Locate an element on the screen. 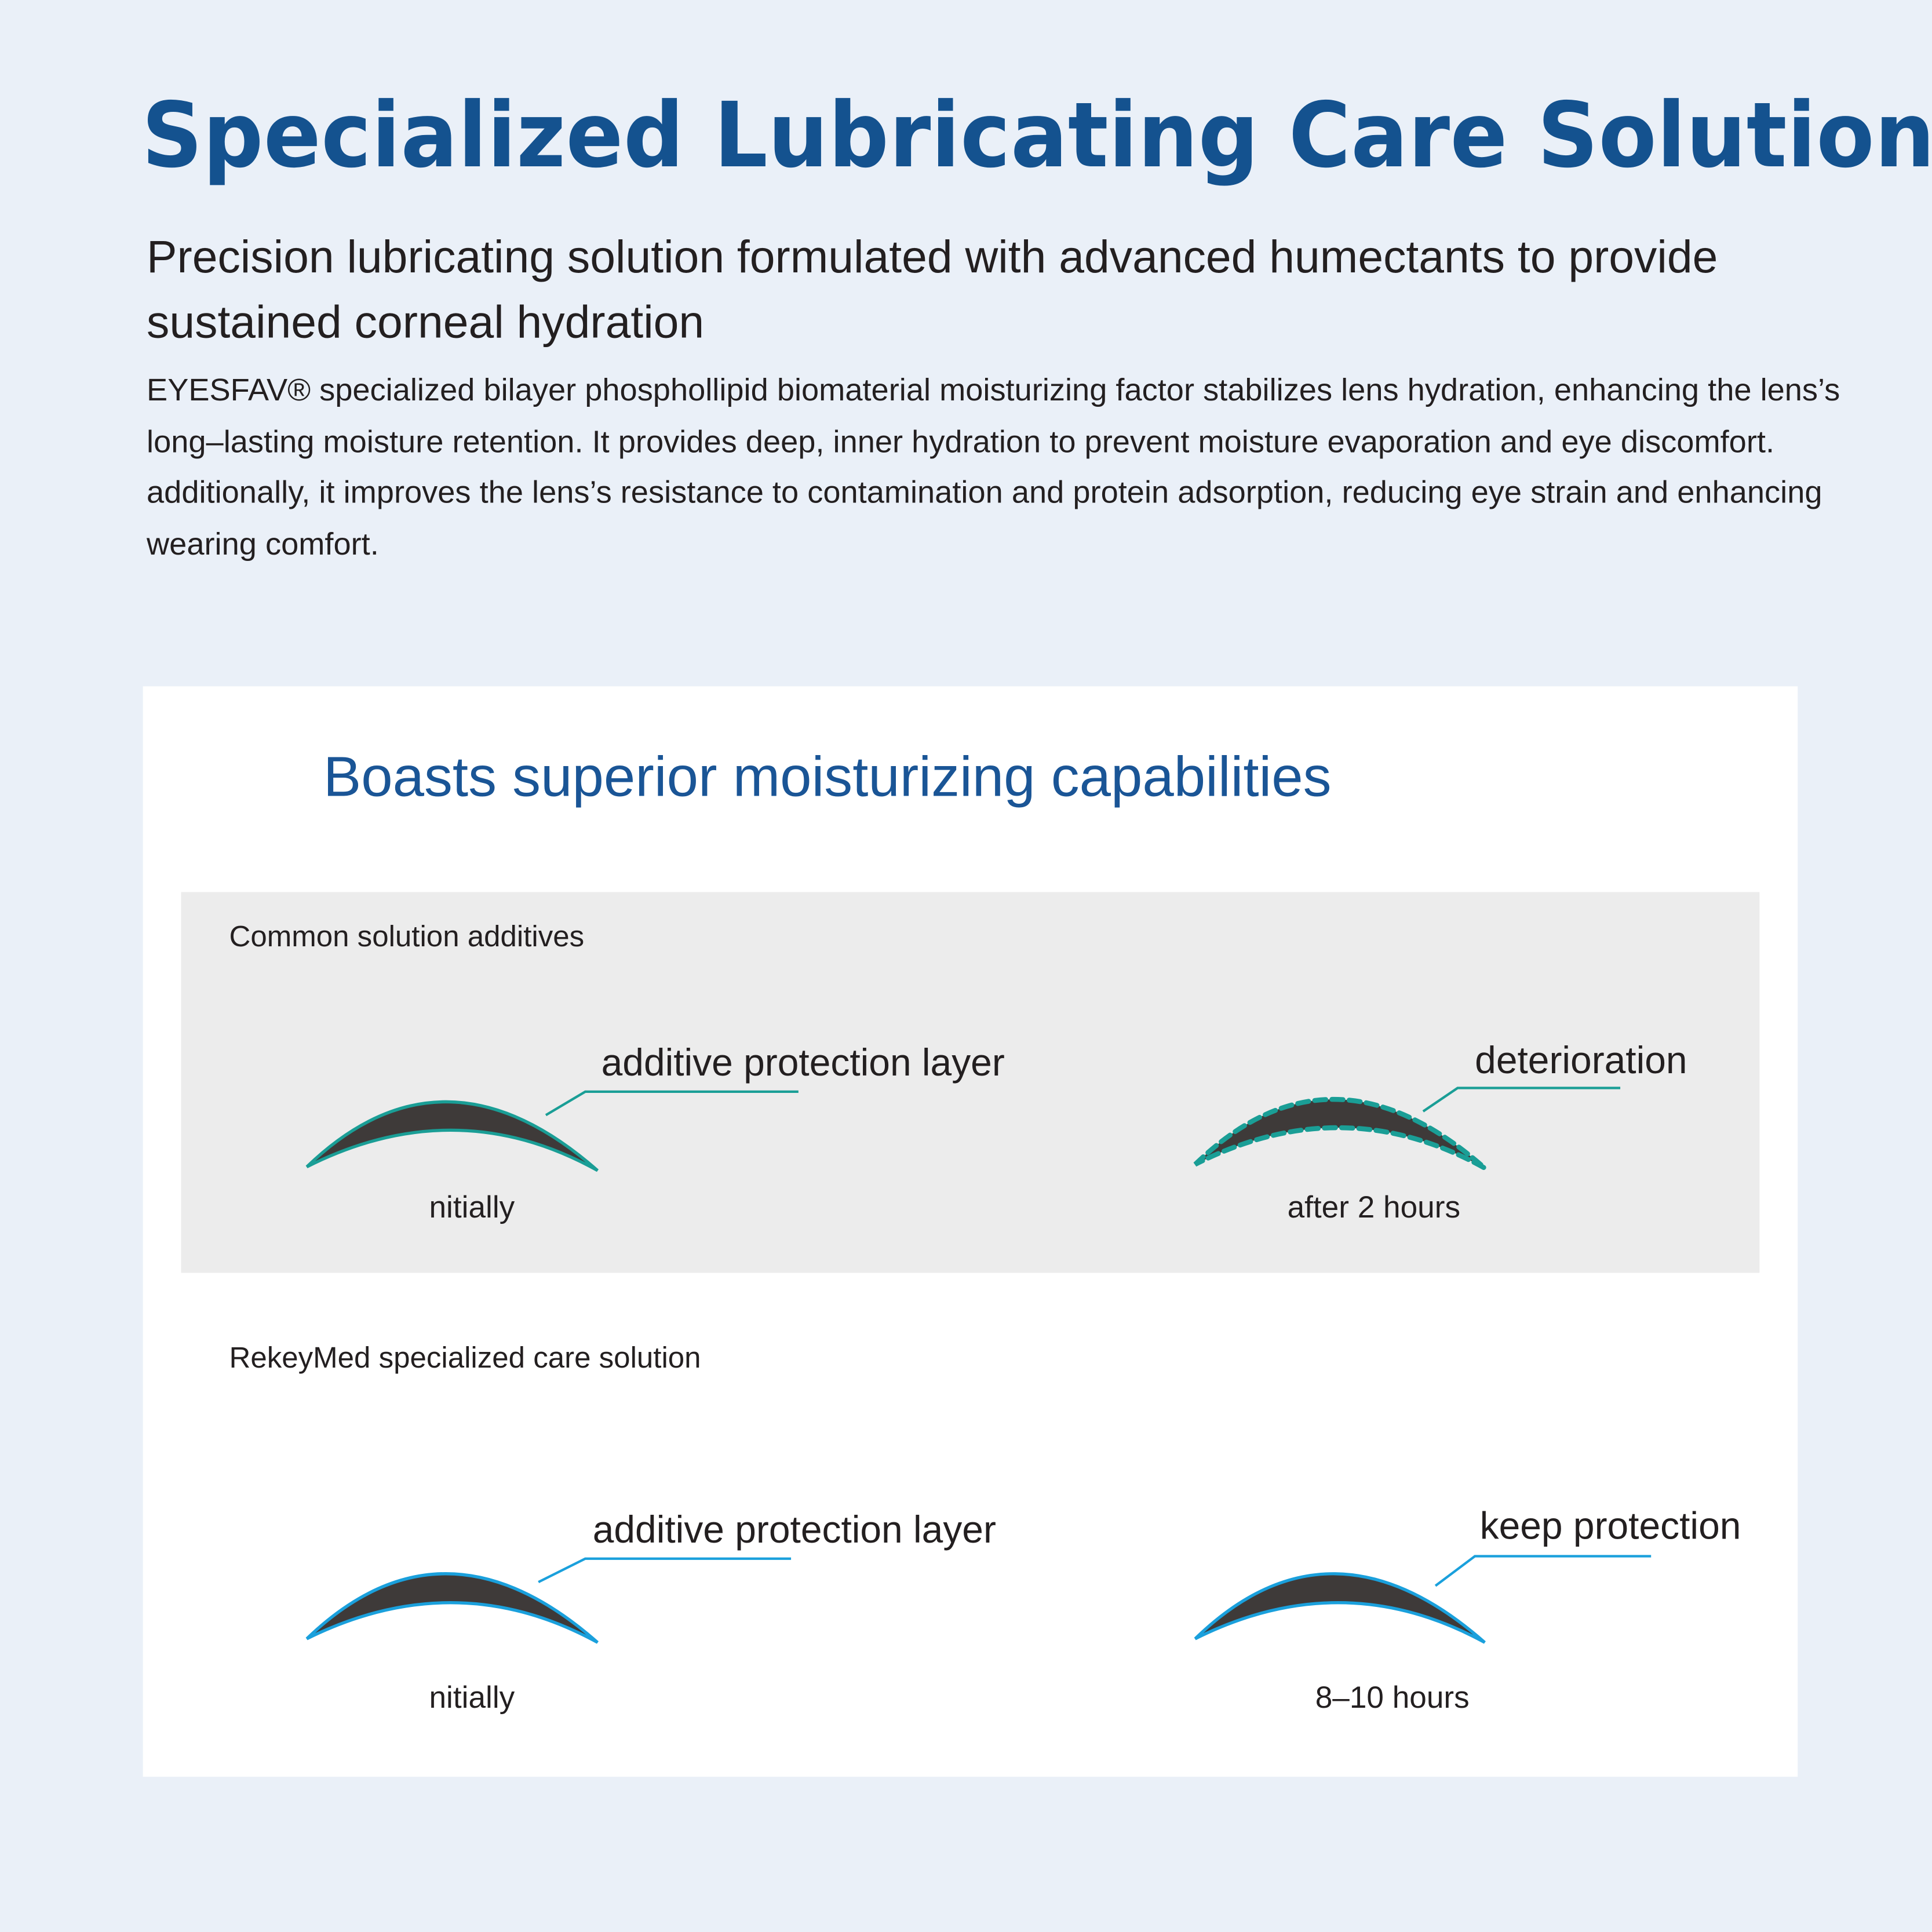 This screenshot has width=1932, height=1932. rekeymed-left-callout: additive protection layer is located at coordinates (794, 1529).